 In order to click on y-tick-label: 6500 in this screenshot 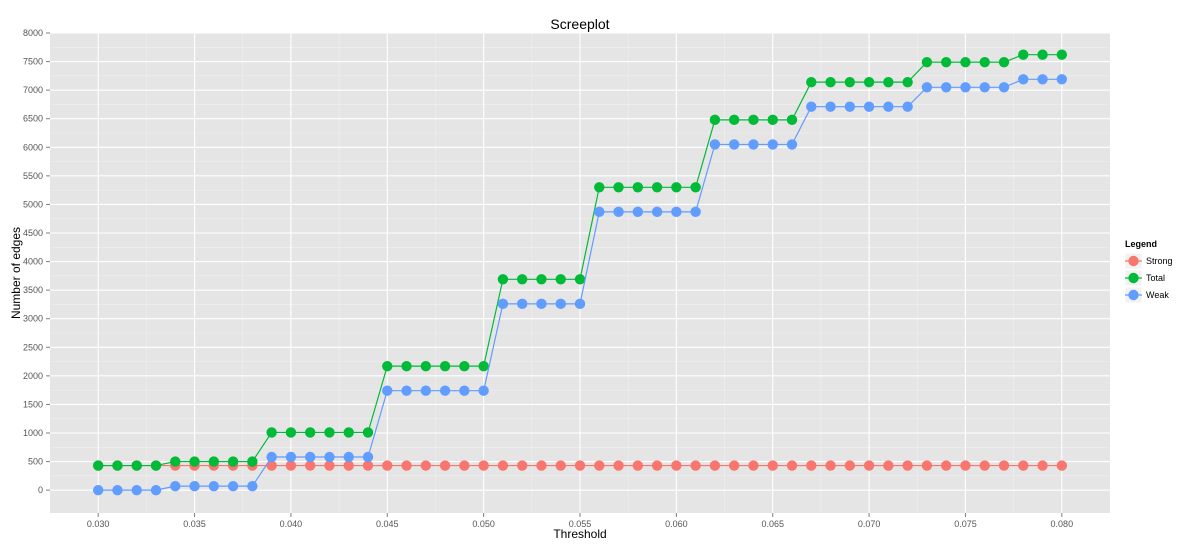, I will do `click(33, 119)`.